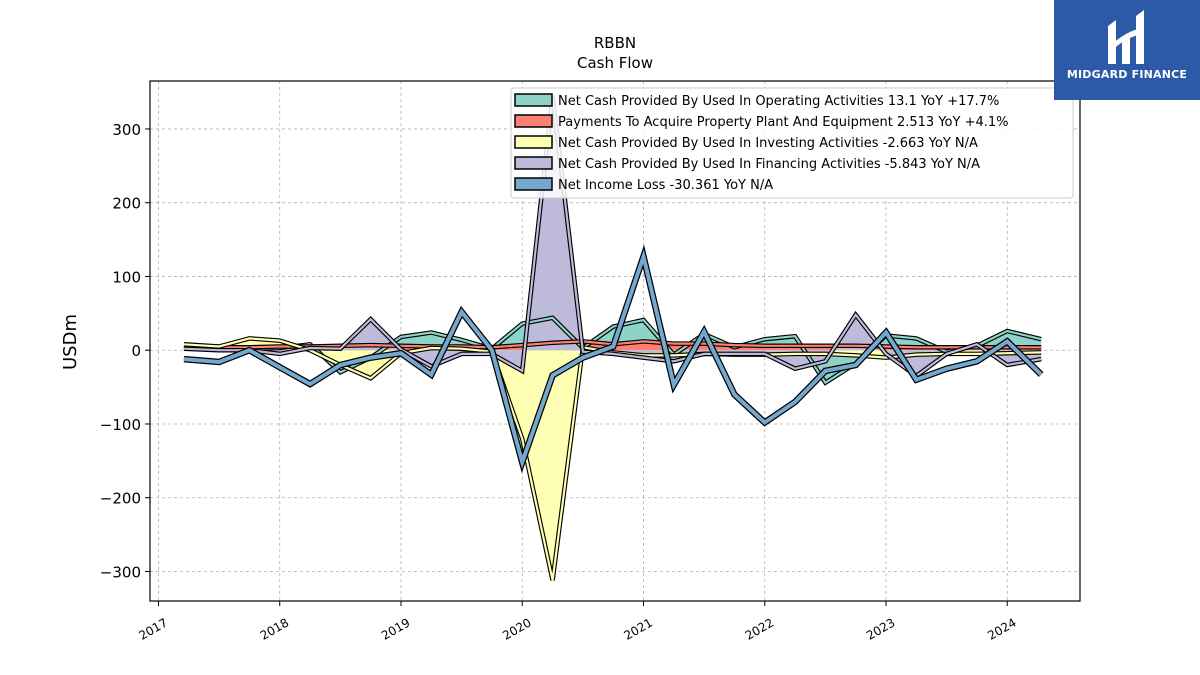  What do you see at coordinates (136, 351) in the screenshot?
I see `y-tick-label: 0` at bounding box center [136, 351].